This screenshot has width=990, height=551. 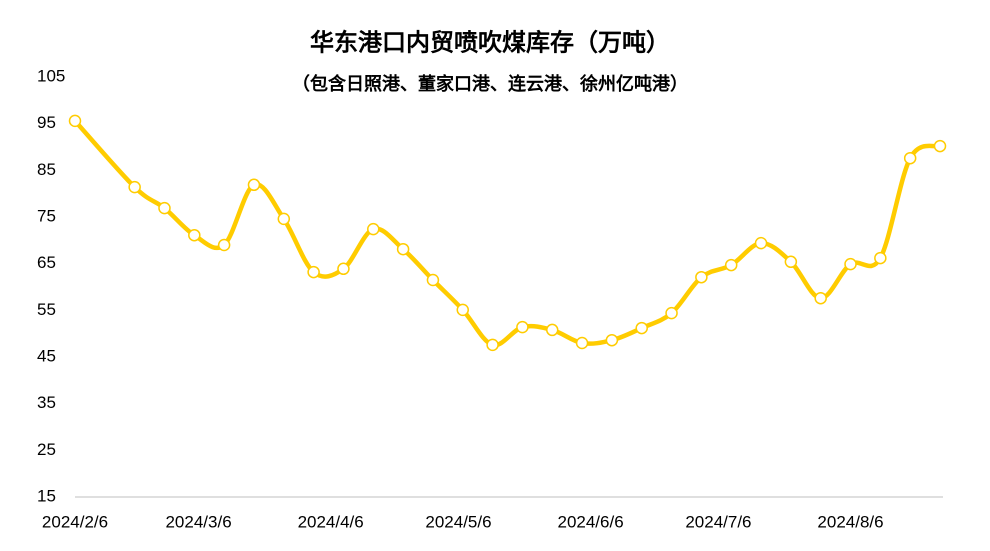 What do you see at coordinates (331, 521) in the screenshot?
I see `x-tick-label: 2024/4/6` at bounding box center [331, 521].